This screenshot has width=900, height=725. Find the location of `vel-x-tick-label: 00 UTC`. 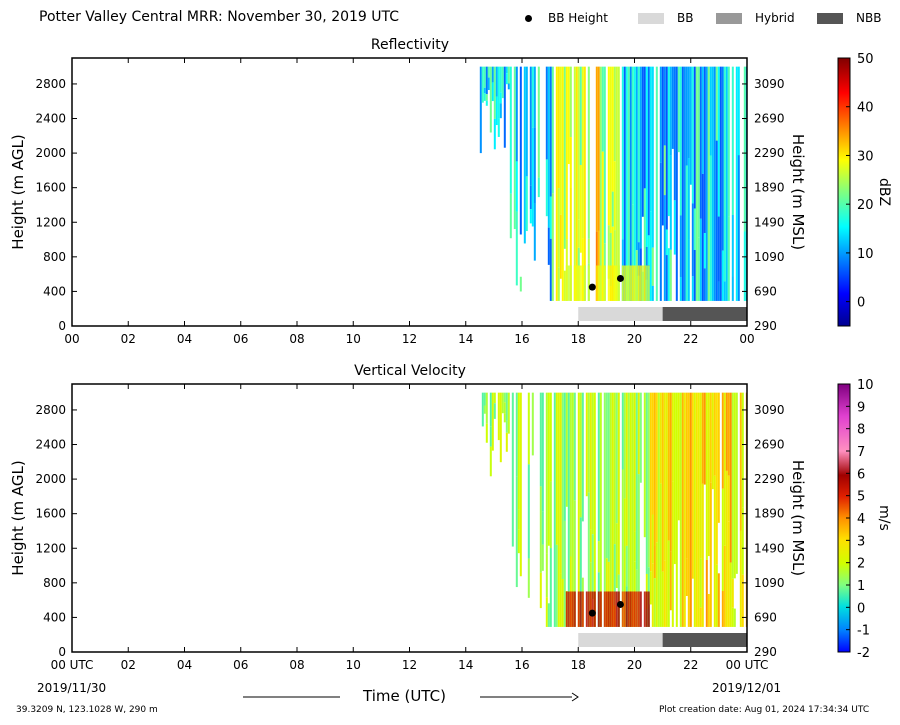

vel-x-tick-label: 00 UTC is located at coordinates (747, 665).